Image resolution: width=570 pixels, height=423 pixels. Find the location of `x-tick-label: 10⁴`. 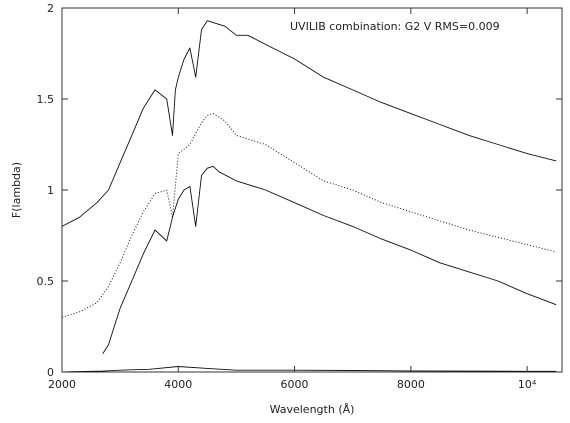

x-tick-label: 10⁴ is located at coordinates (527, 384).